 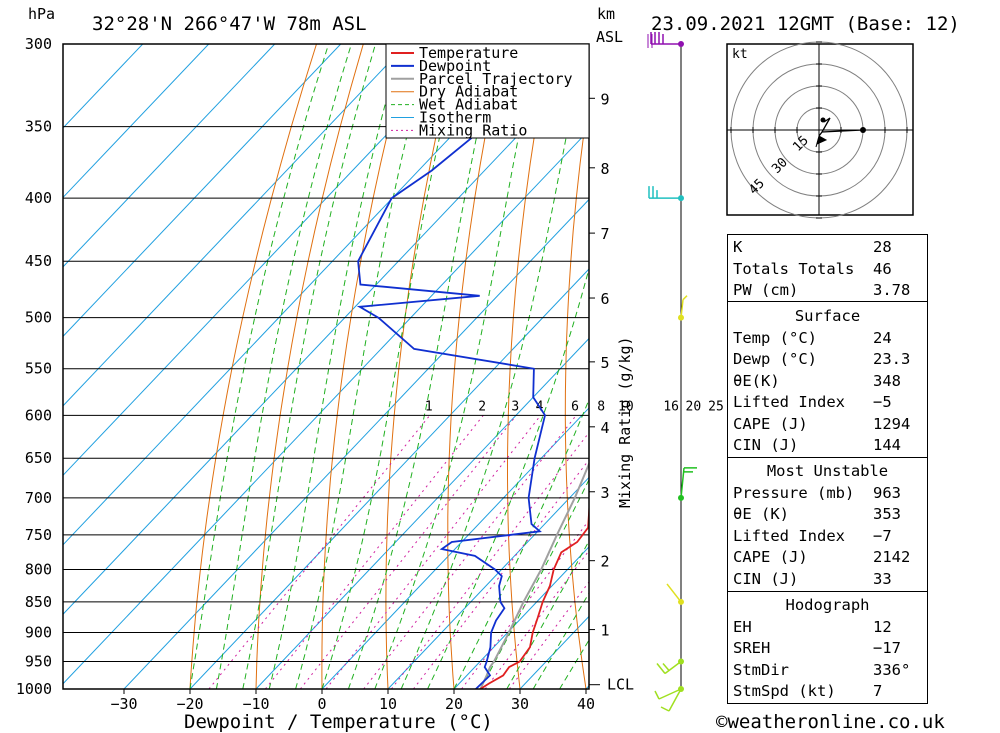 I want to click on stat-value: 28, so click(x=882, y=247).